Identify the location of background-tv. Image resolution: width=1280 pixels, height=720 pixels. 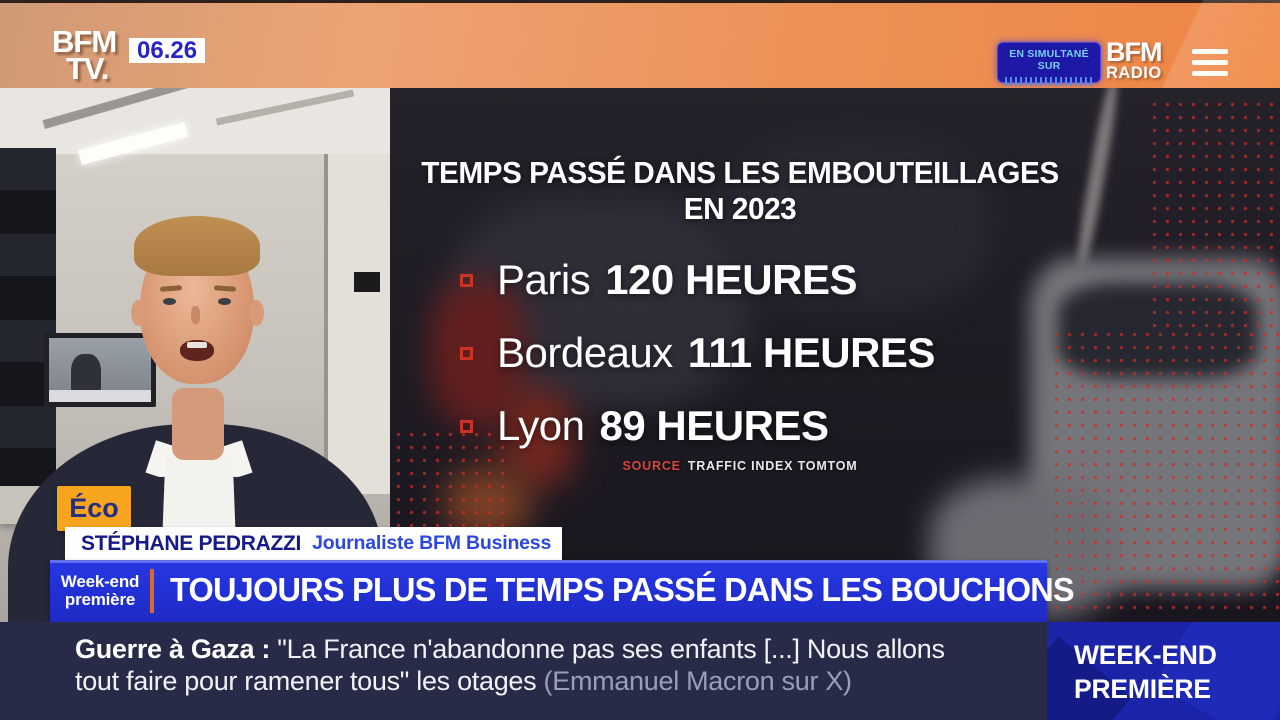
(100, 370).